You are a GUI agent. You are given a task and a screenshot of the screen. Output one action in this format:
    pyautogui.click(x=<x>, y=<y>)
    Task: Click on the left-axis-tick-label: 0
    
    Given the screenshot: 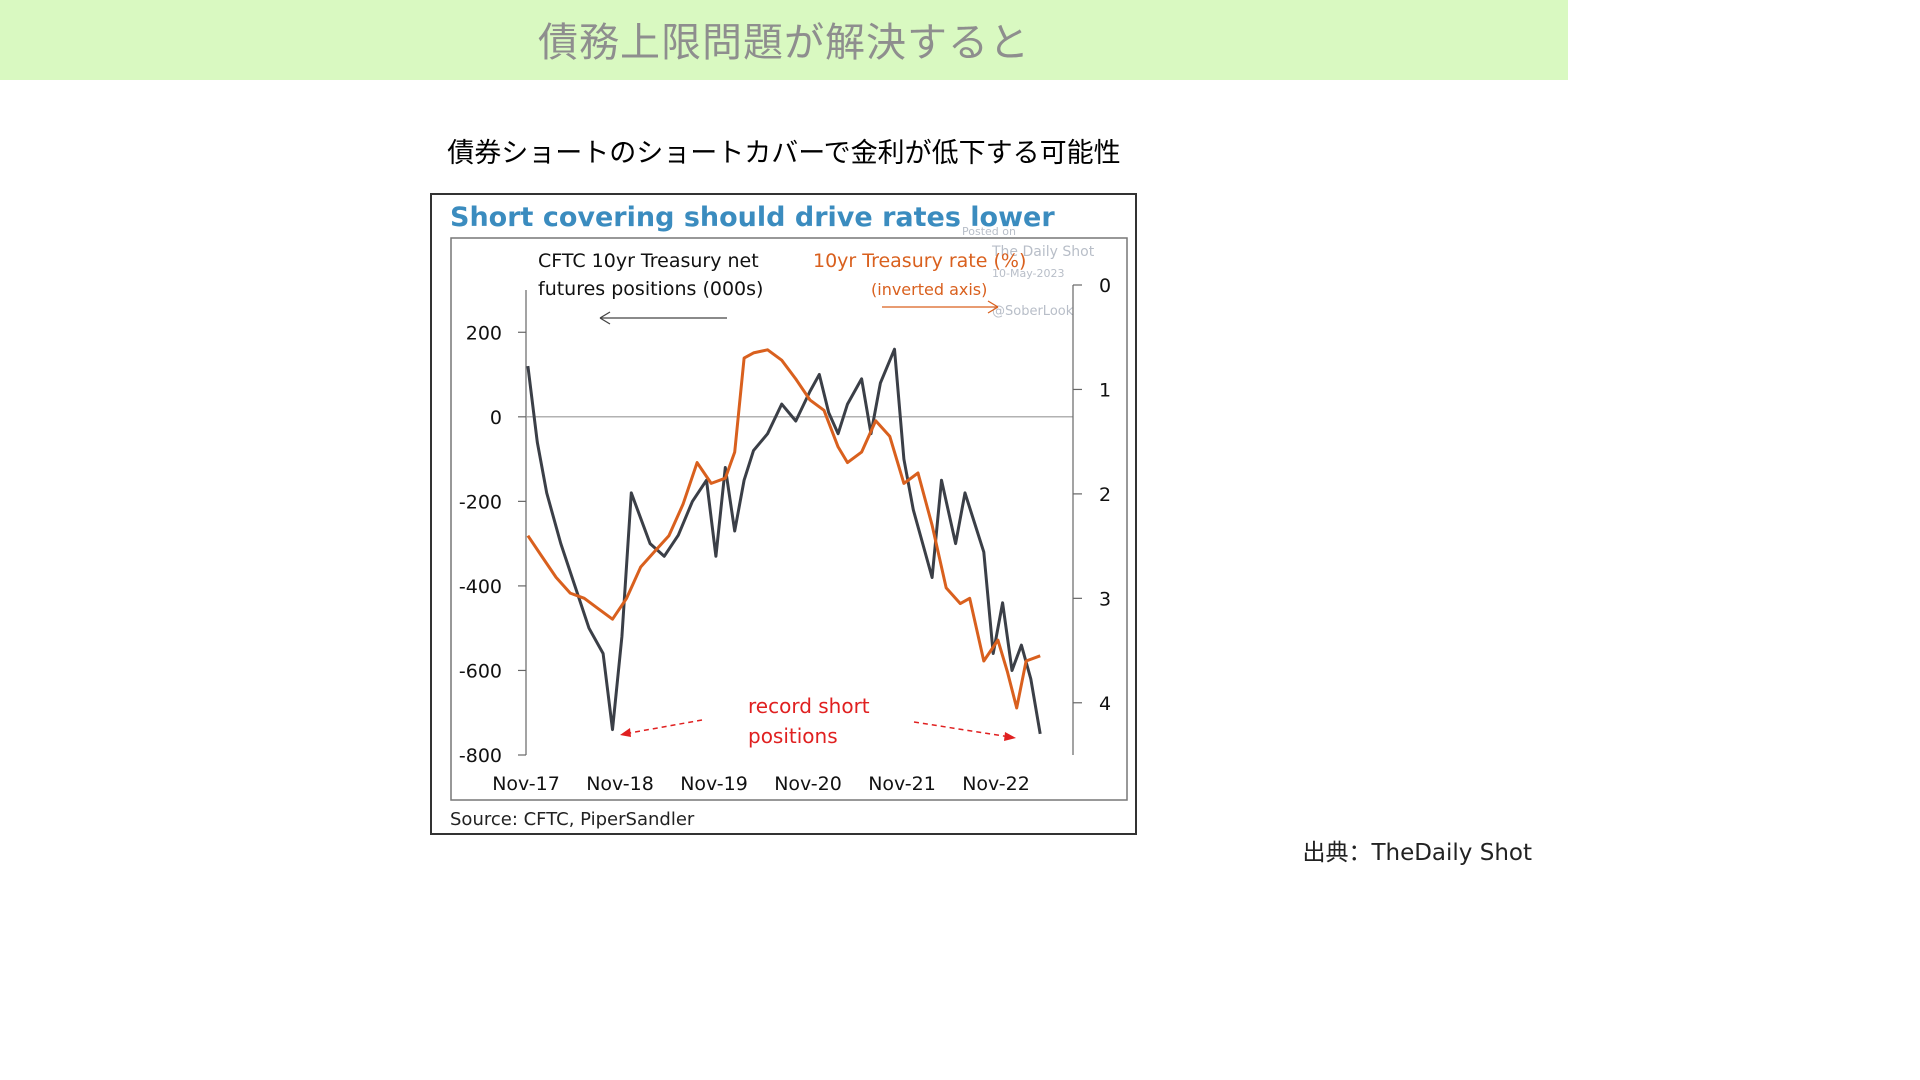 What is the action you would take?
    pyautogui.click(x=496, y=418)
    